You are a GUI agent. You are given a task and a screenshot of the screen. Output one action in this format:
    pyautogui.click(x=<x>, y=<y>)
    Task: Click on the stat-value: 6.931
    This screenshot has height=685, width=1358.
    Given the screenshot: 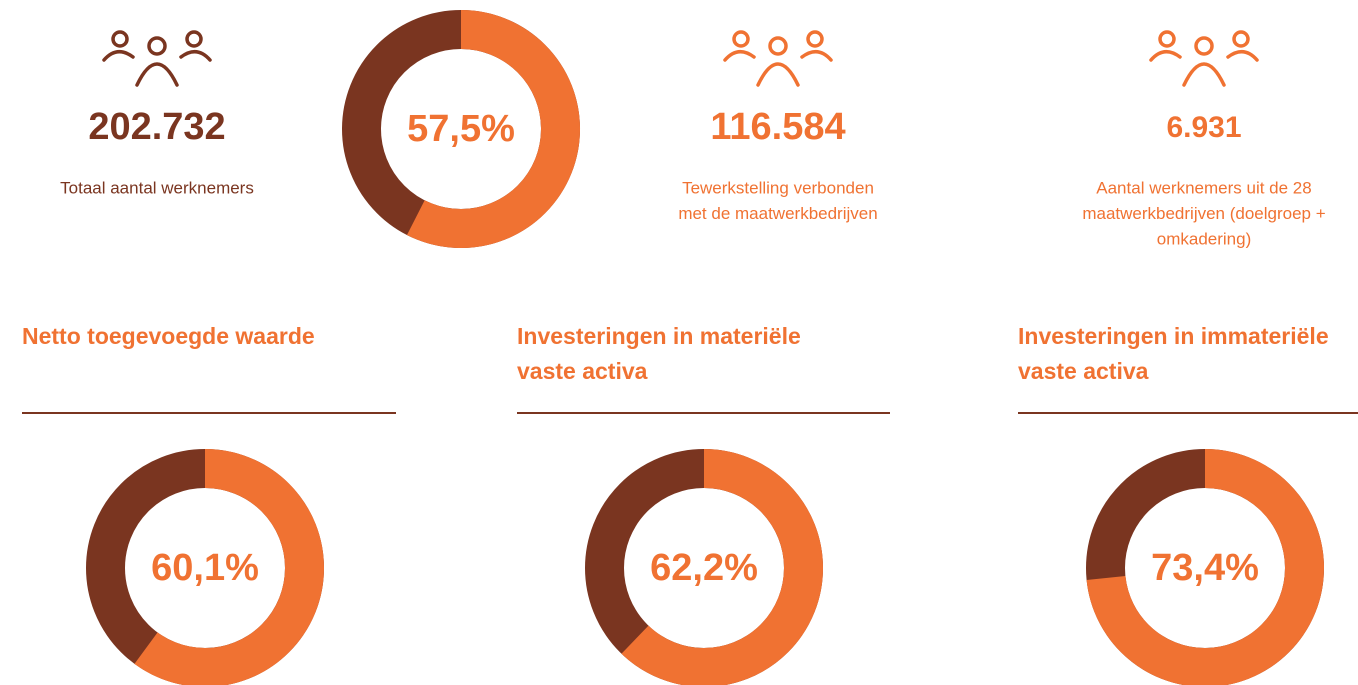 What is the action you would take?
    pyautogui.click(x=1203, y=127)
    